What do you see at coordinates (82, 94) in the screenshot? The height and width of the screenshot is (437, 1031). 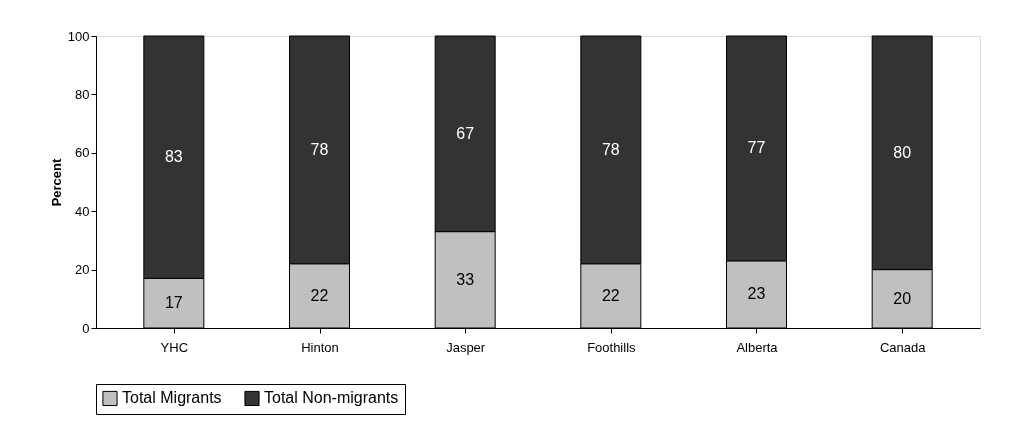 I see `y-tick-label: 80` at bounding box center [82, 94].